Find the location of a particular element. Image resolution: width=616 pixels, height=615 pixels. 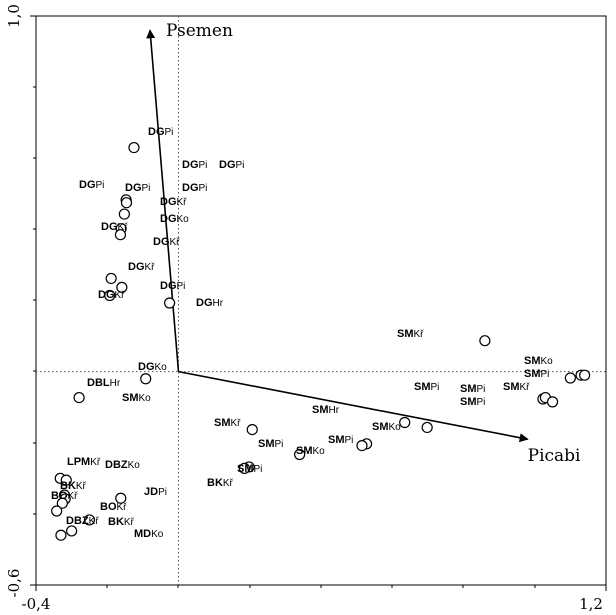

point-label-23: SMPi is located at coordinates (472, 402).